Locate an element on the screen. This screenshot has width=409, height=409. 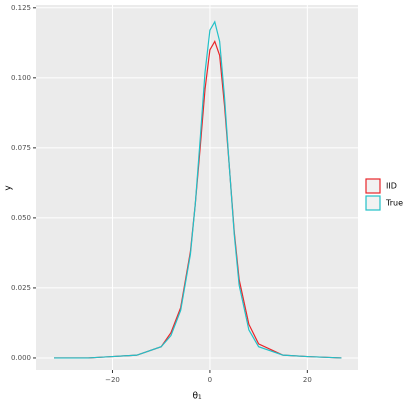
legend-label: IID is located at coordinates (391, 186).